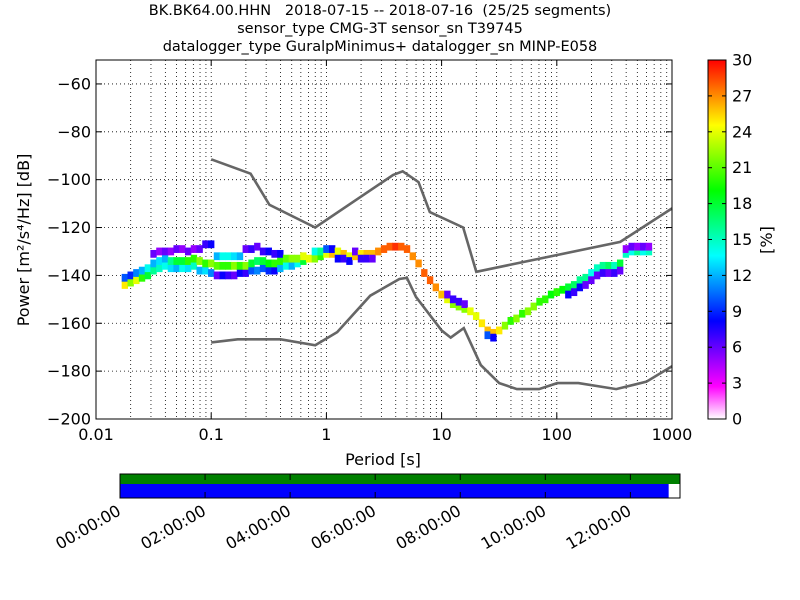 This screenshot has width=800, height=600. Describe the element at coordinates (69, 227) in the screenshot. I see `y-tick-label: −120` at that location.